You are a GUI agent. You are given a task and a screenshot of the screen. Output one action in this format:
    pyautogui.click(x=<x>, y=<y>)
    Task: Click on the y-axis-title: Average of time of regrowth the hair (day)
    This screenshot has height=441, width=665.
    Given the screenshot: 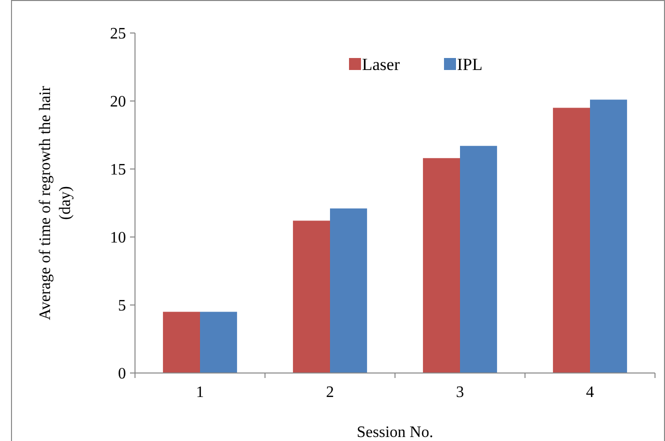 What is the action you would take?
    pyautogui.click(x=55, y=202)
    